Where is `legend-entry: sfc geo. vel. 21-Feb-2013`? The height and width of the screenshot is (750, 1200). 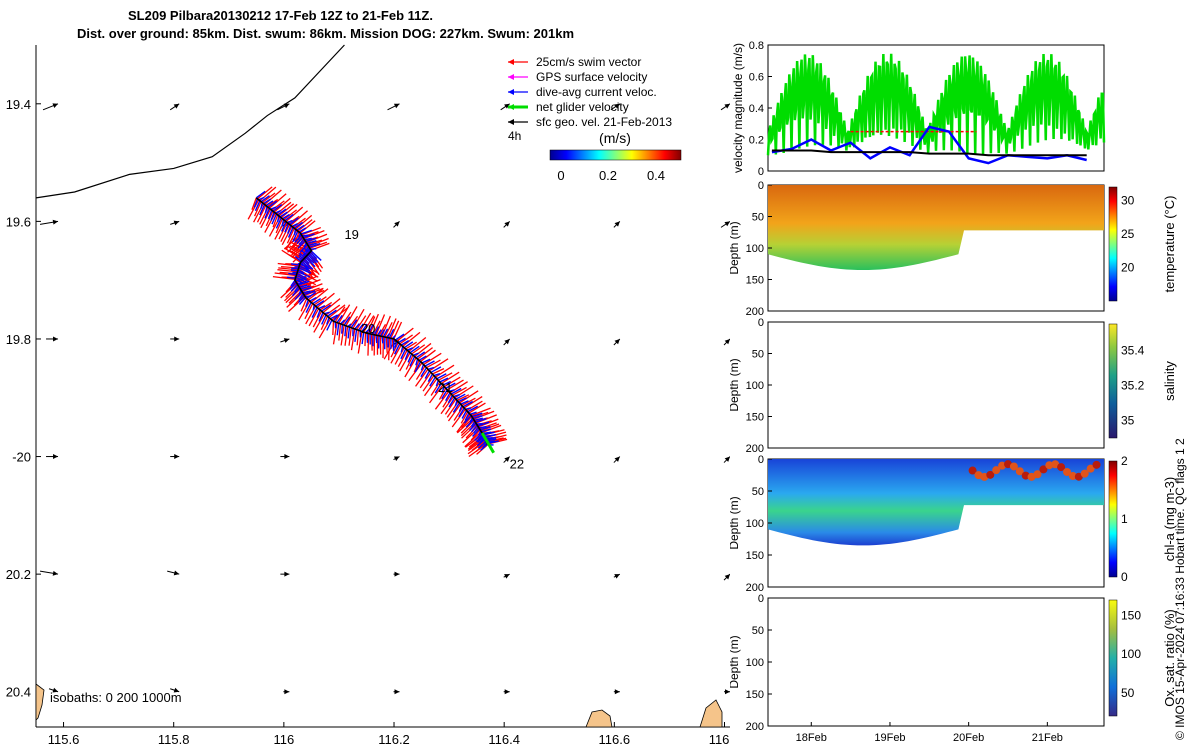 legend-entry: sfc geo. vel. 21-Feb-2013 is located at coordinates (604, 122).